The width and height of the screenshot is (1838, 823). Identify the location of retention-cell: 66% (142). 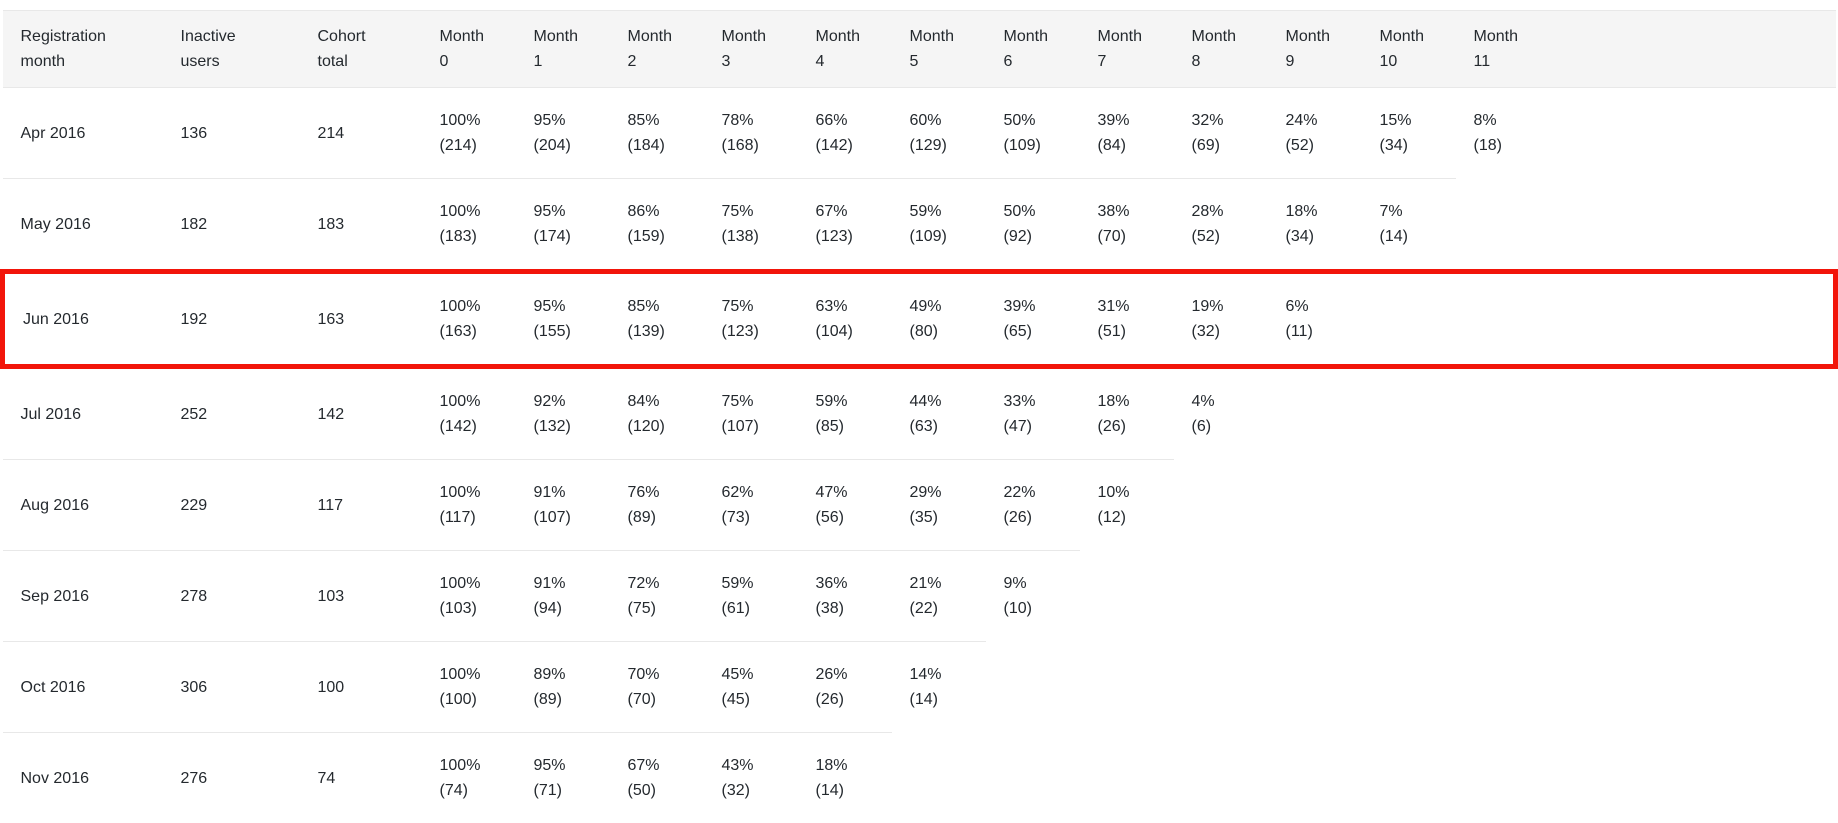
(845, 133).